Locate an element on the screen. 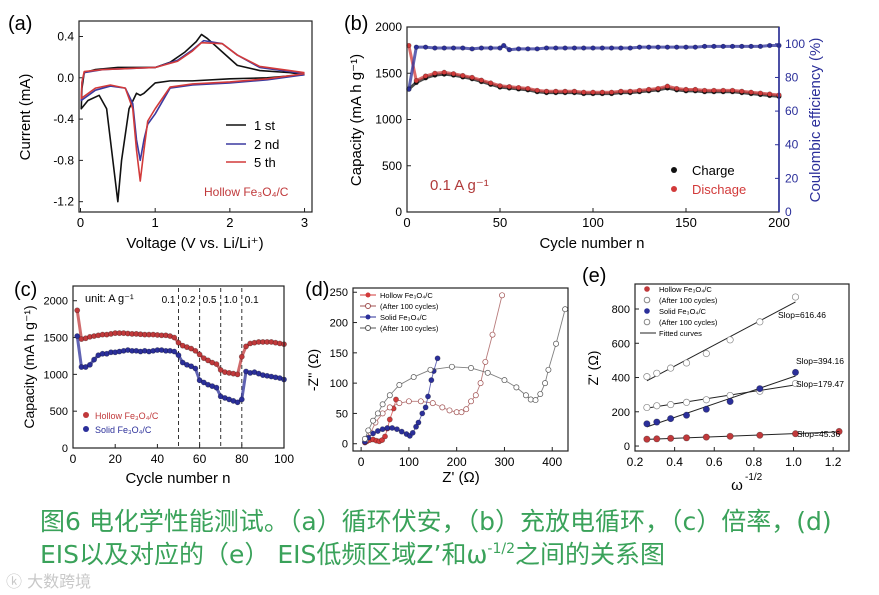 This screenshot has height=595, width=879. a-series-0-line is located at coordinates (192, 118).